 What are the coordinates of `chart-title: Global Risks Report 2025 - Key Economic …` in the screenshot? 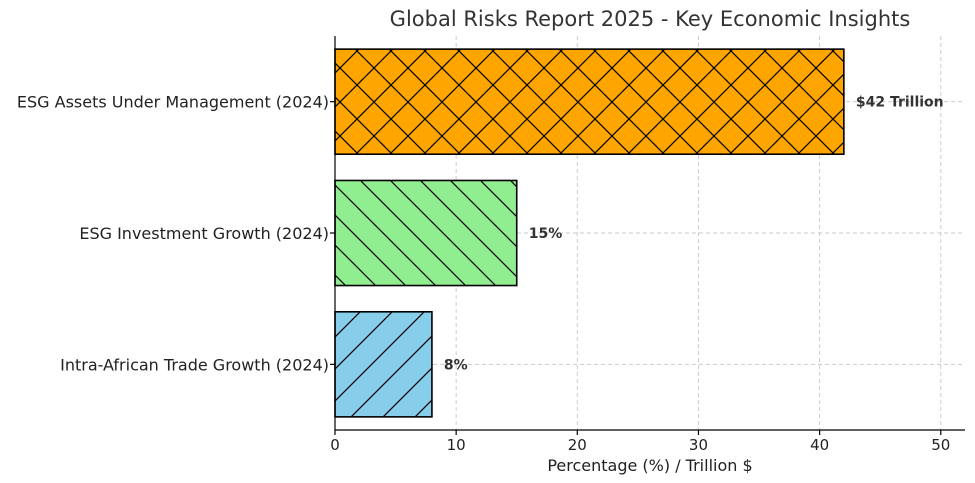 It's located at (650, 19).